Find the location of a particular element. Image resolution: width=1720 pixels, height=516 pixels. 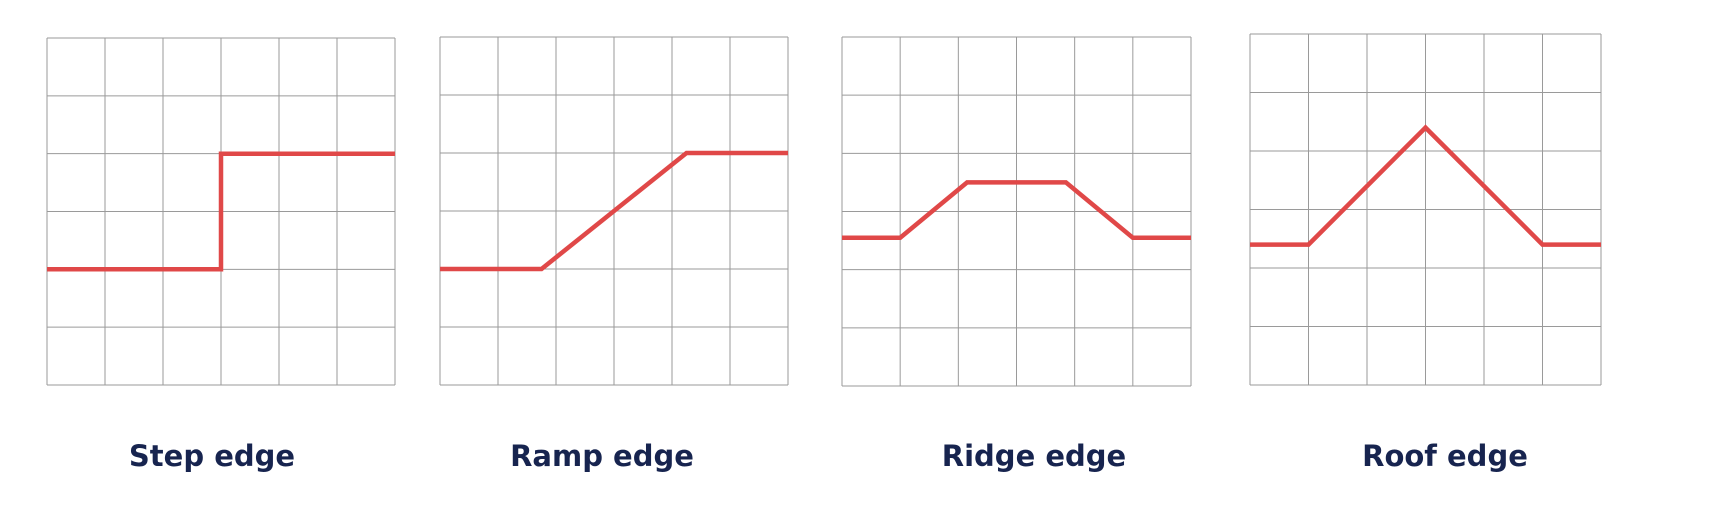

grid-roof is located at coordinates (1425, 209).